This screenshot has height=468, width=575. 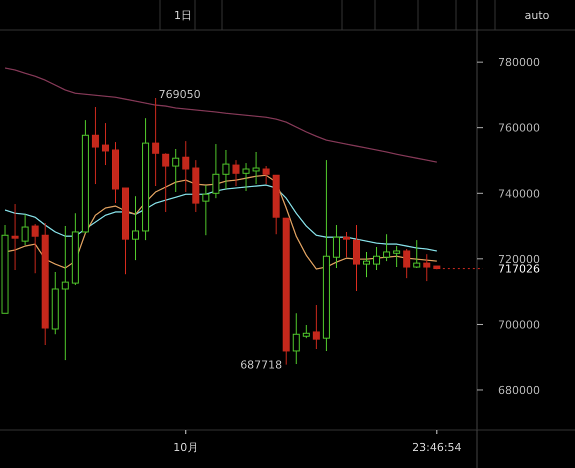 I want to click on x-tick-label: 10月, so click(x=185, y=447).